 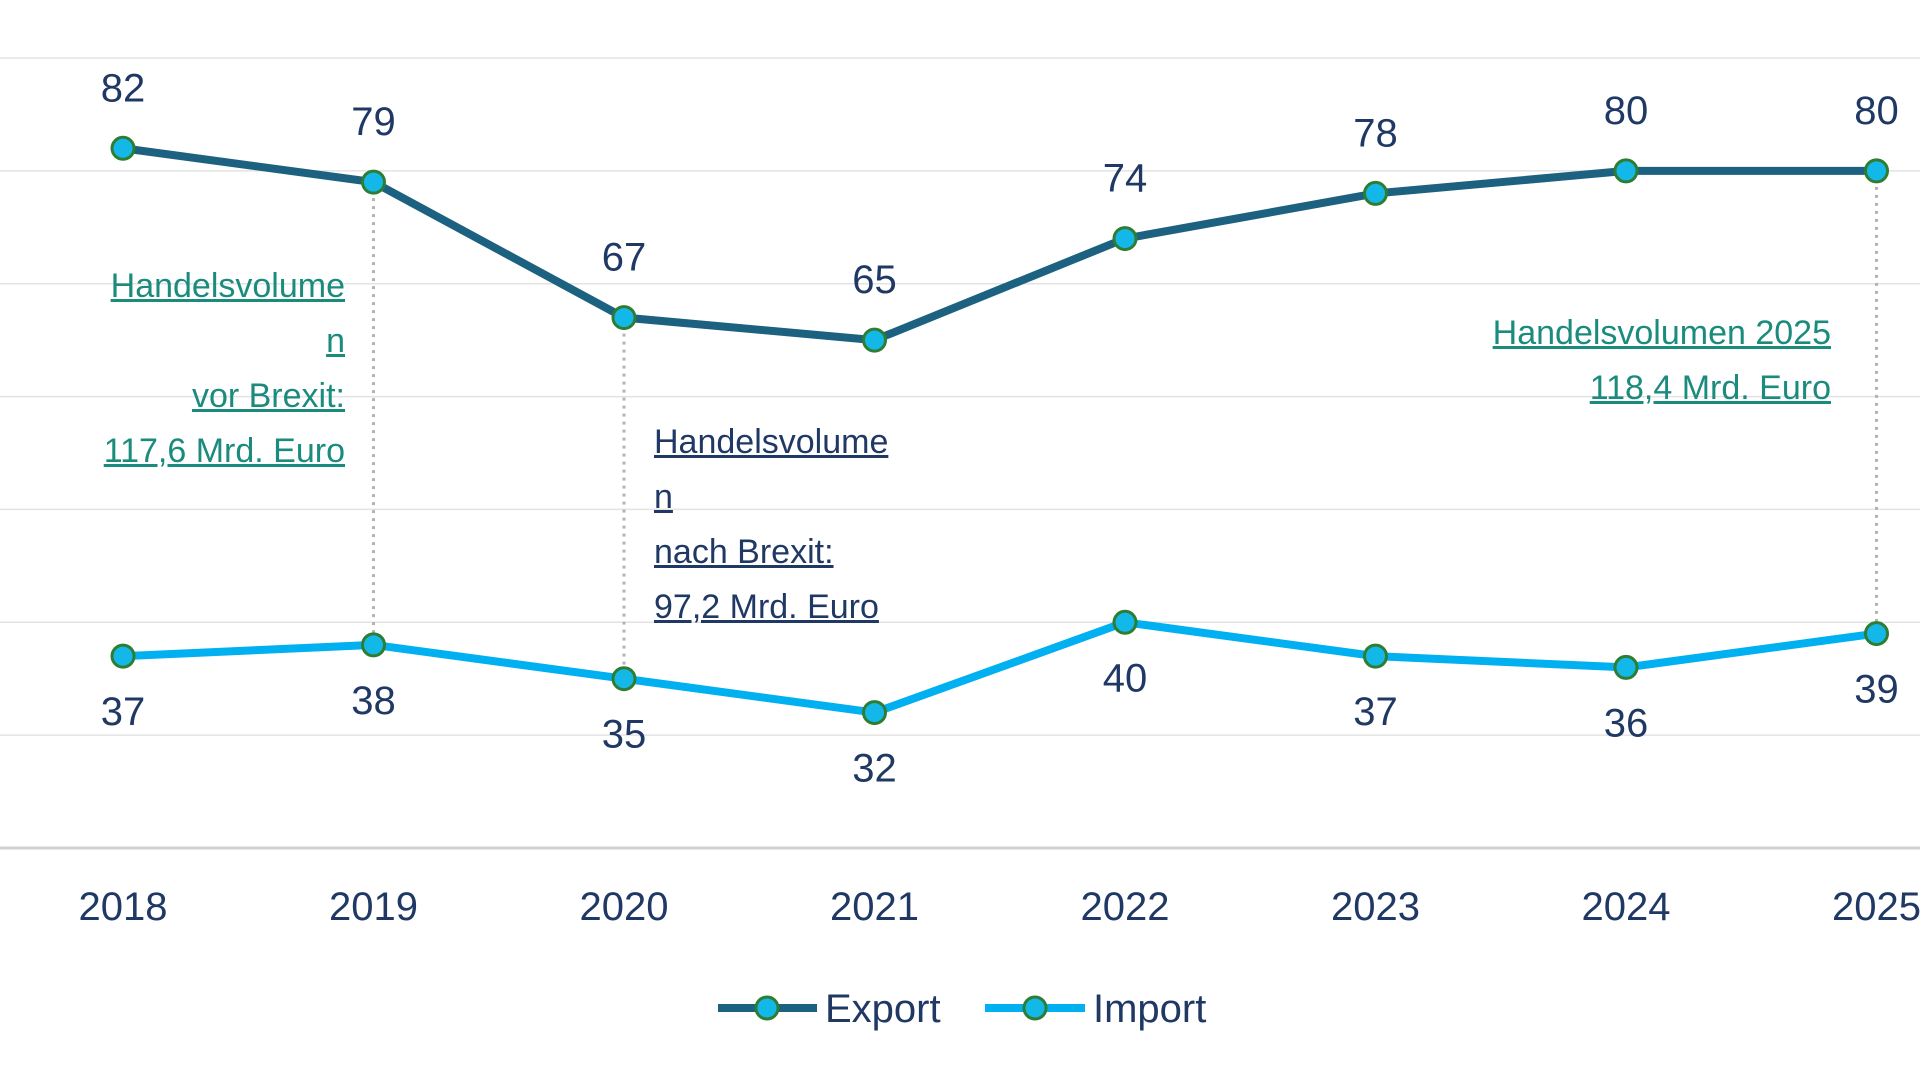 What do you see at coordinates (1125, 622) in the screenshot?
I see `import-point-2022` at bounding box center [1125, 622].